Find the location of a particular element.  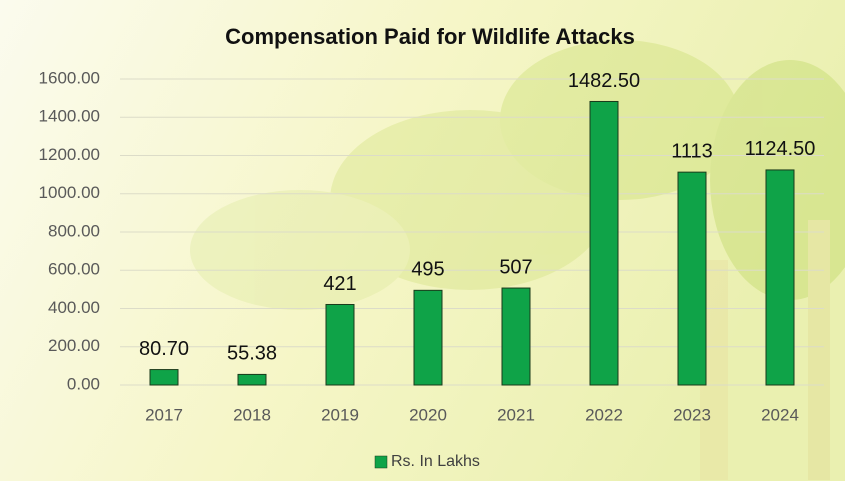

x-tick-label: 2023 is located at coordinates (692, 414).